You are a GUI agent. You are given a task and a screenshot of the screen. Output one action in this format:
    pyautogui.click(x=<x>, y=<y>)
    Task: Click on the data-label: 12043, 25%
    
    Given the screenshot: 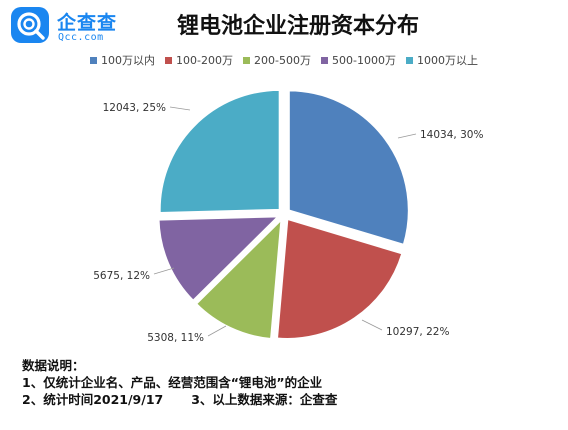 What is the action you would take?
    pyautogui.click(x=134, y=108)
    